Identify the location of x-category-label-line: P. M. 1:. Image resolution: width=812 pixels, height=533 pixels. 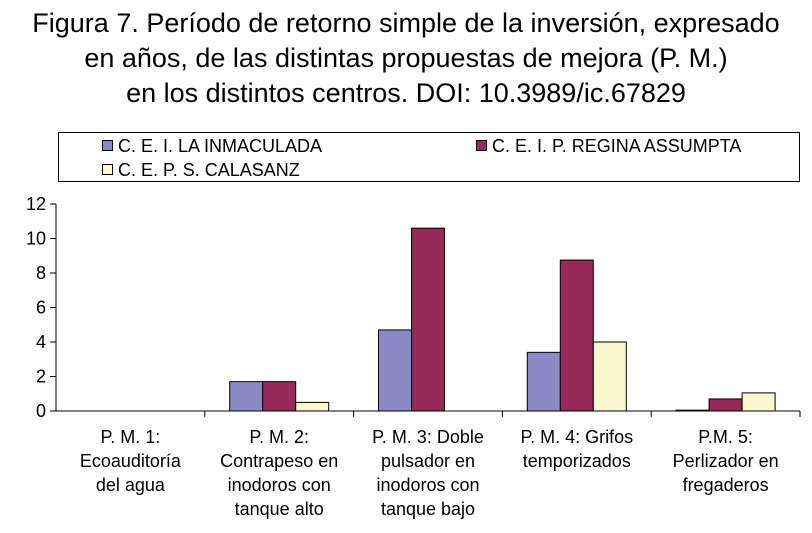
(130, 437).